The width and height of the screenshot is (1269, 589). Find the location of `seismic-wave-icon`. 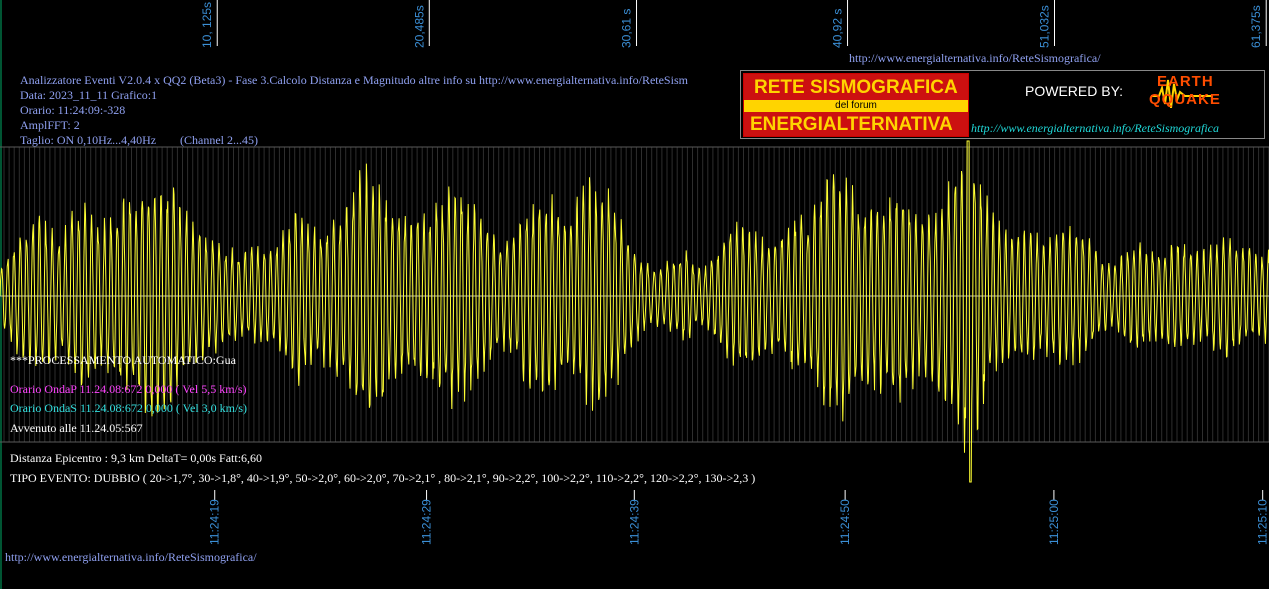

seismic-wave-icon is located at coordinates (1182, 93).